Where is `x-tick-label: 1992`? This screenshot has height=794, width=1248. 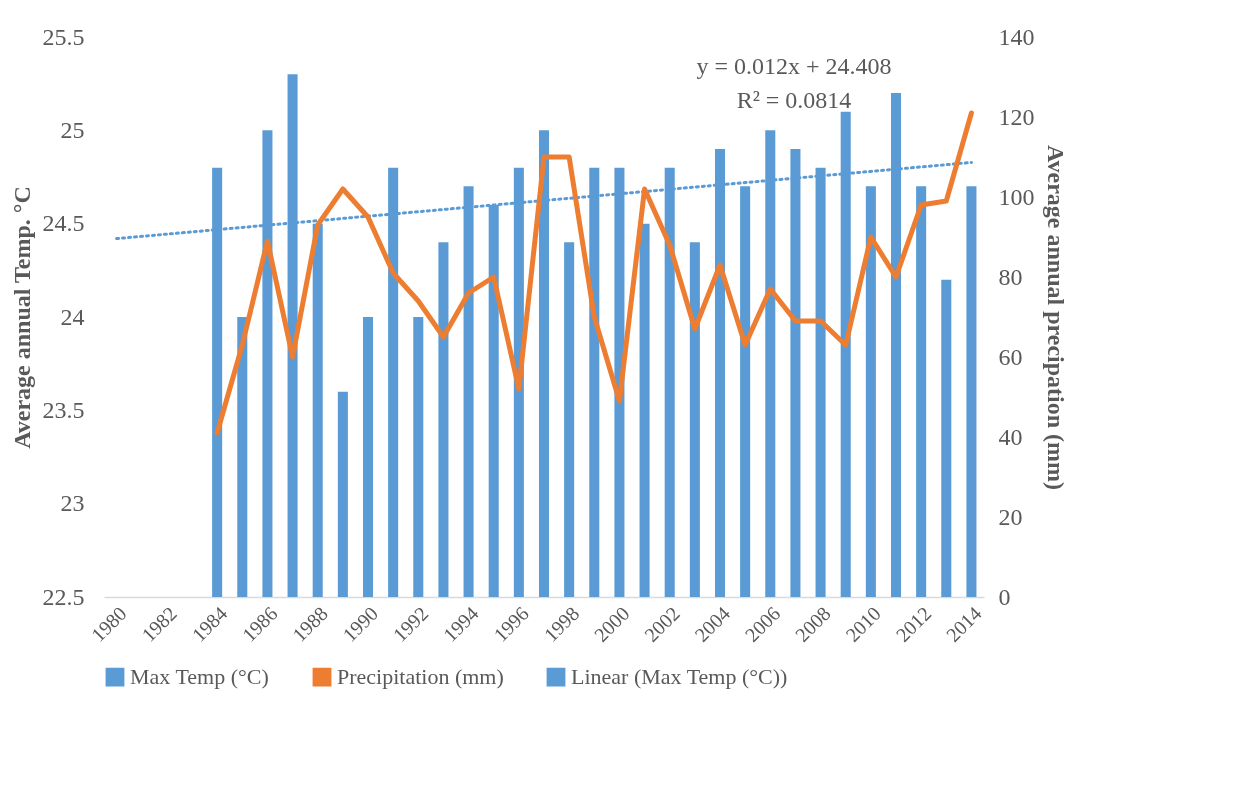 x-tick-label: 1992 is located at coordinates (410, 624).